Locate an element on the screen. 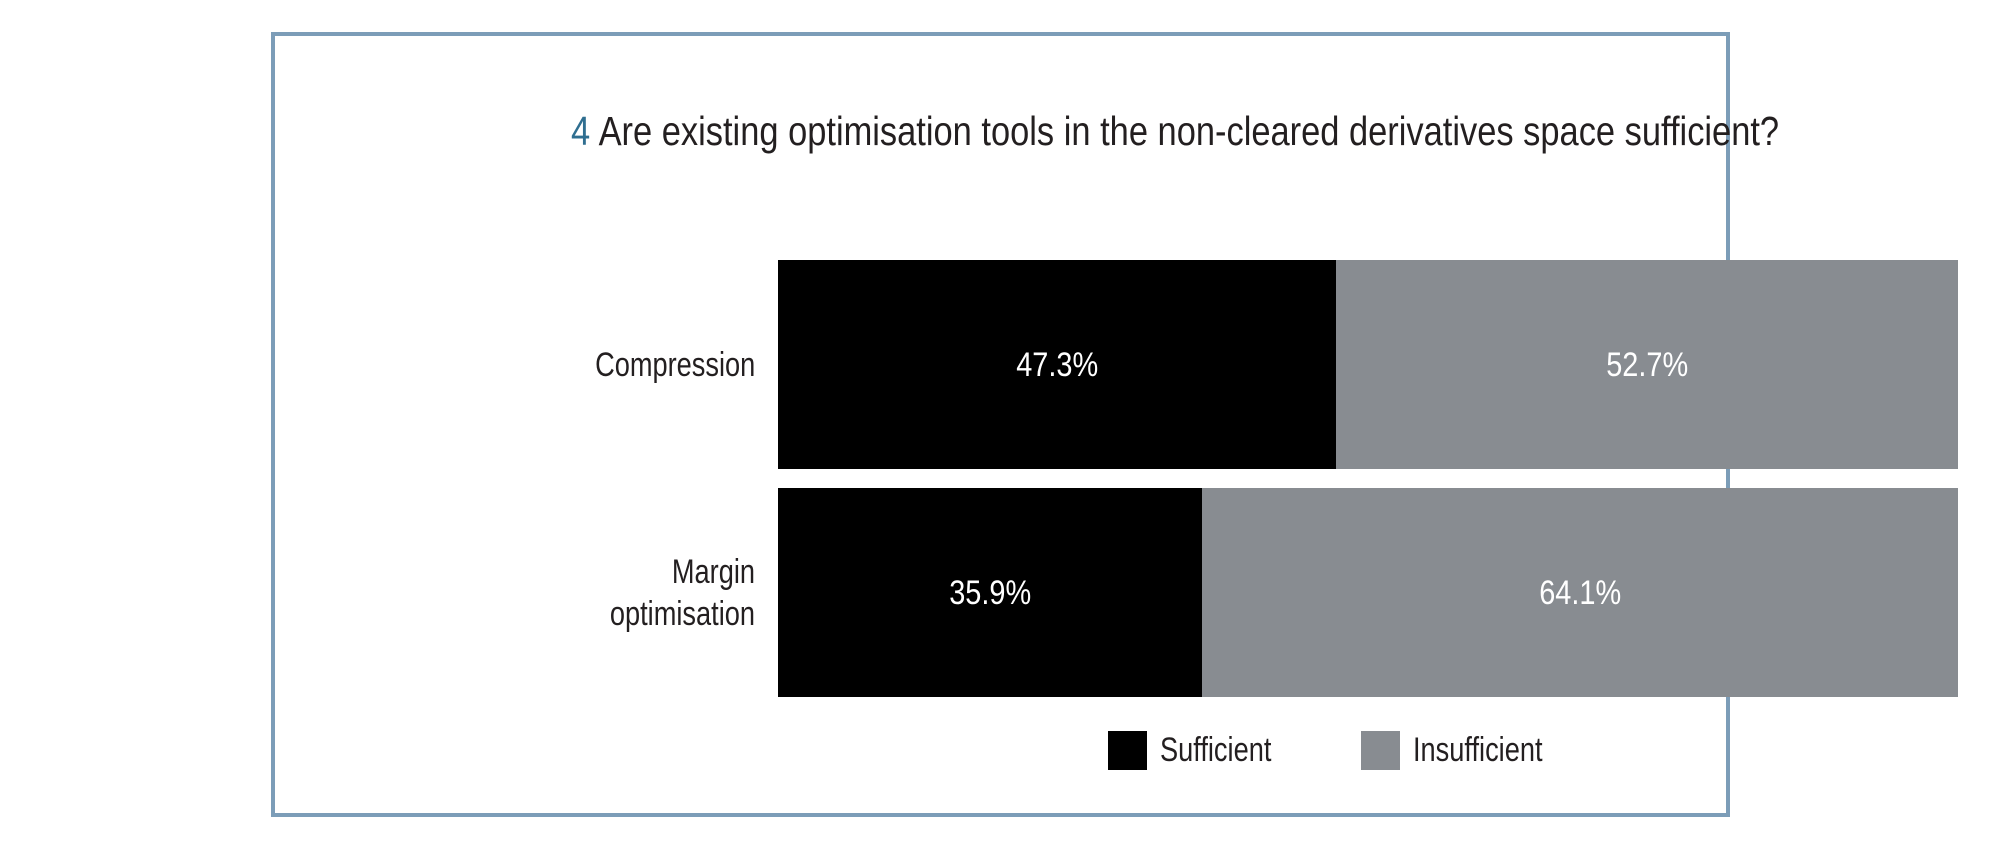 The width and height of the screenshot is (2000, 850). legend-item-sufficient: Sufficient is located at coordinates (1203, 750).